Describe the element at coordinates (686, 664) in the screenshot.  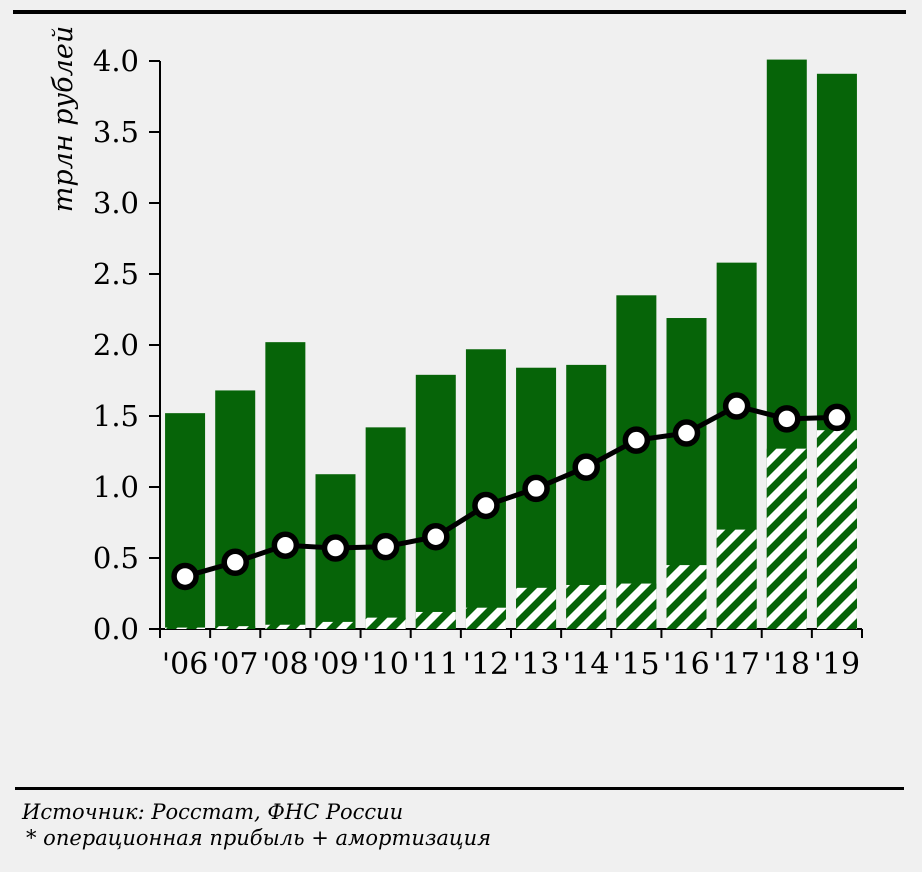
I see `x-tick-label: '16` at that location.